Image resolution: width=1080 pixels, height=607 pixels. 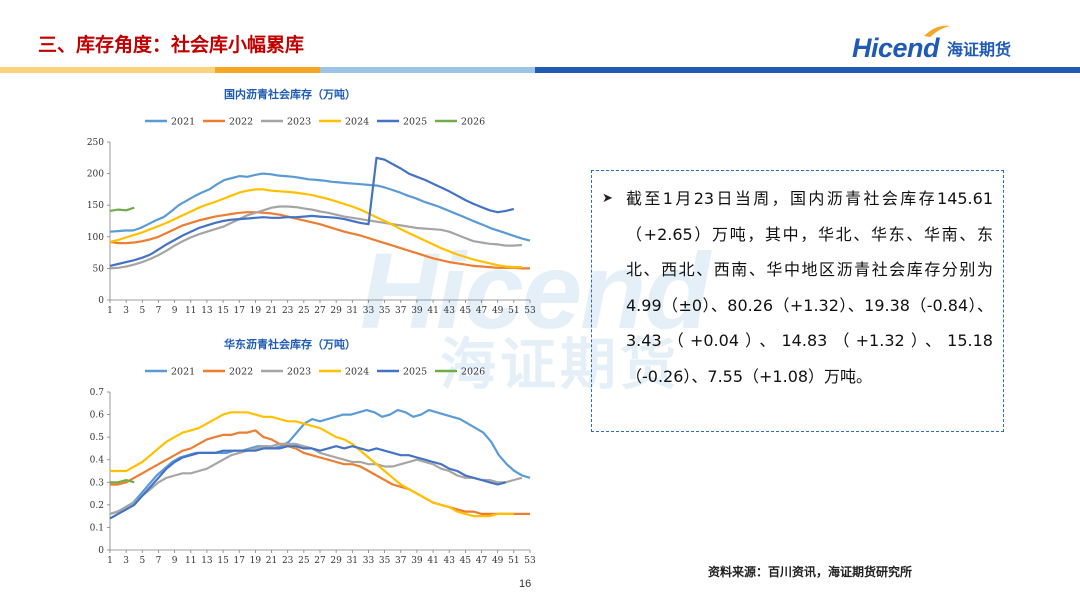 I want to click on x-tick-label: 23, so click(x=288, y=561).